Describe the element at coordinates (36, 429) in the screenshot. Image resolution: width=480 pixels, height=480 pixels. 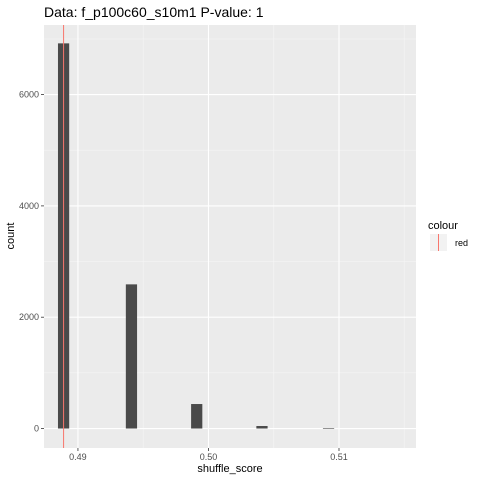
I see `y-tick-label: 0` at that location.